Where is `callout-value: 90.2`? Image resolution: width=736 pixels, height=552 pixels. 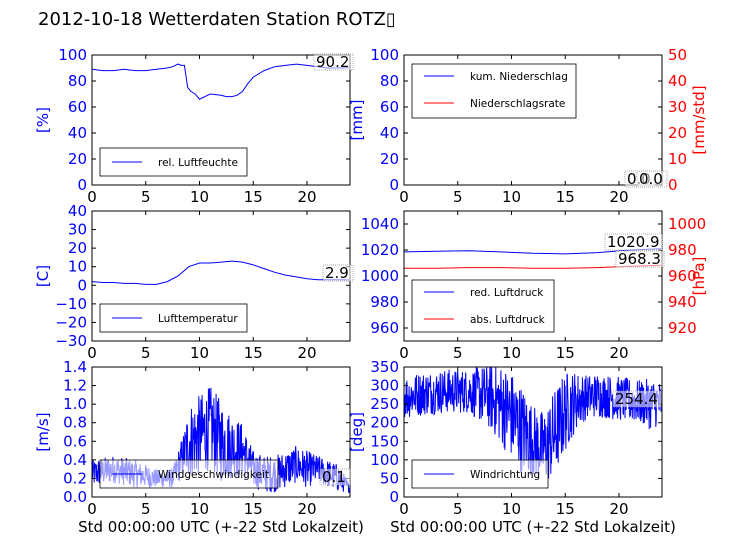 callout-value: 90.2 is located at coordinates (332, 62).